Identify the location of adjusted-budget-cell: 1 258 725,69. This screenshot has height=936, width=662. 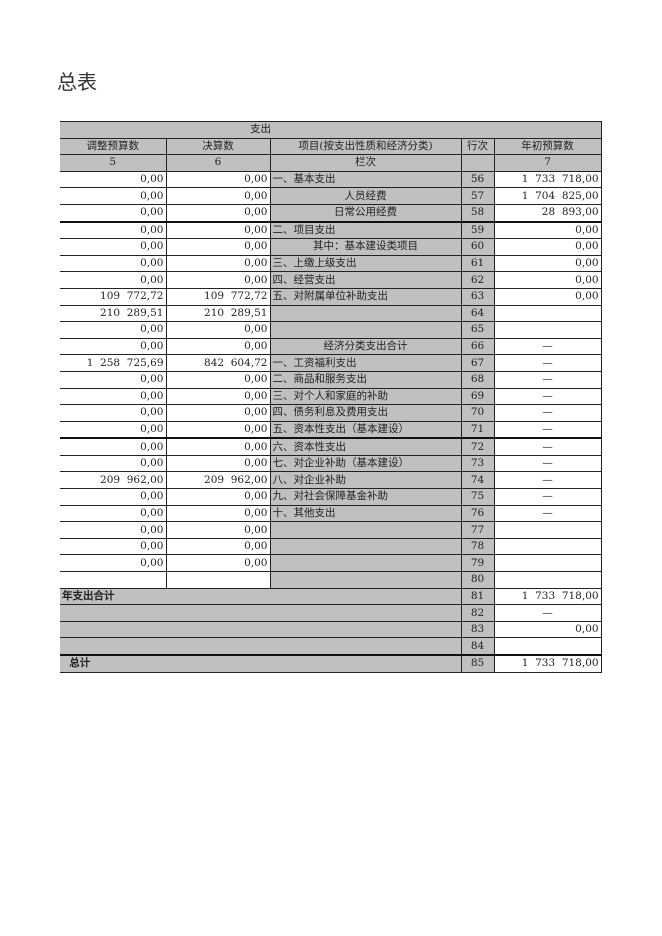
(113, 363).